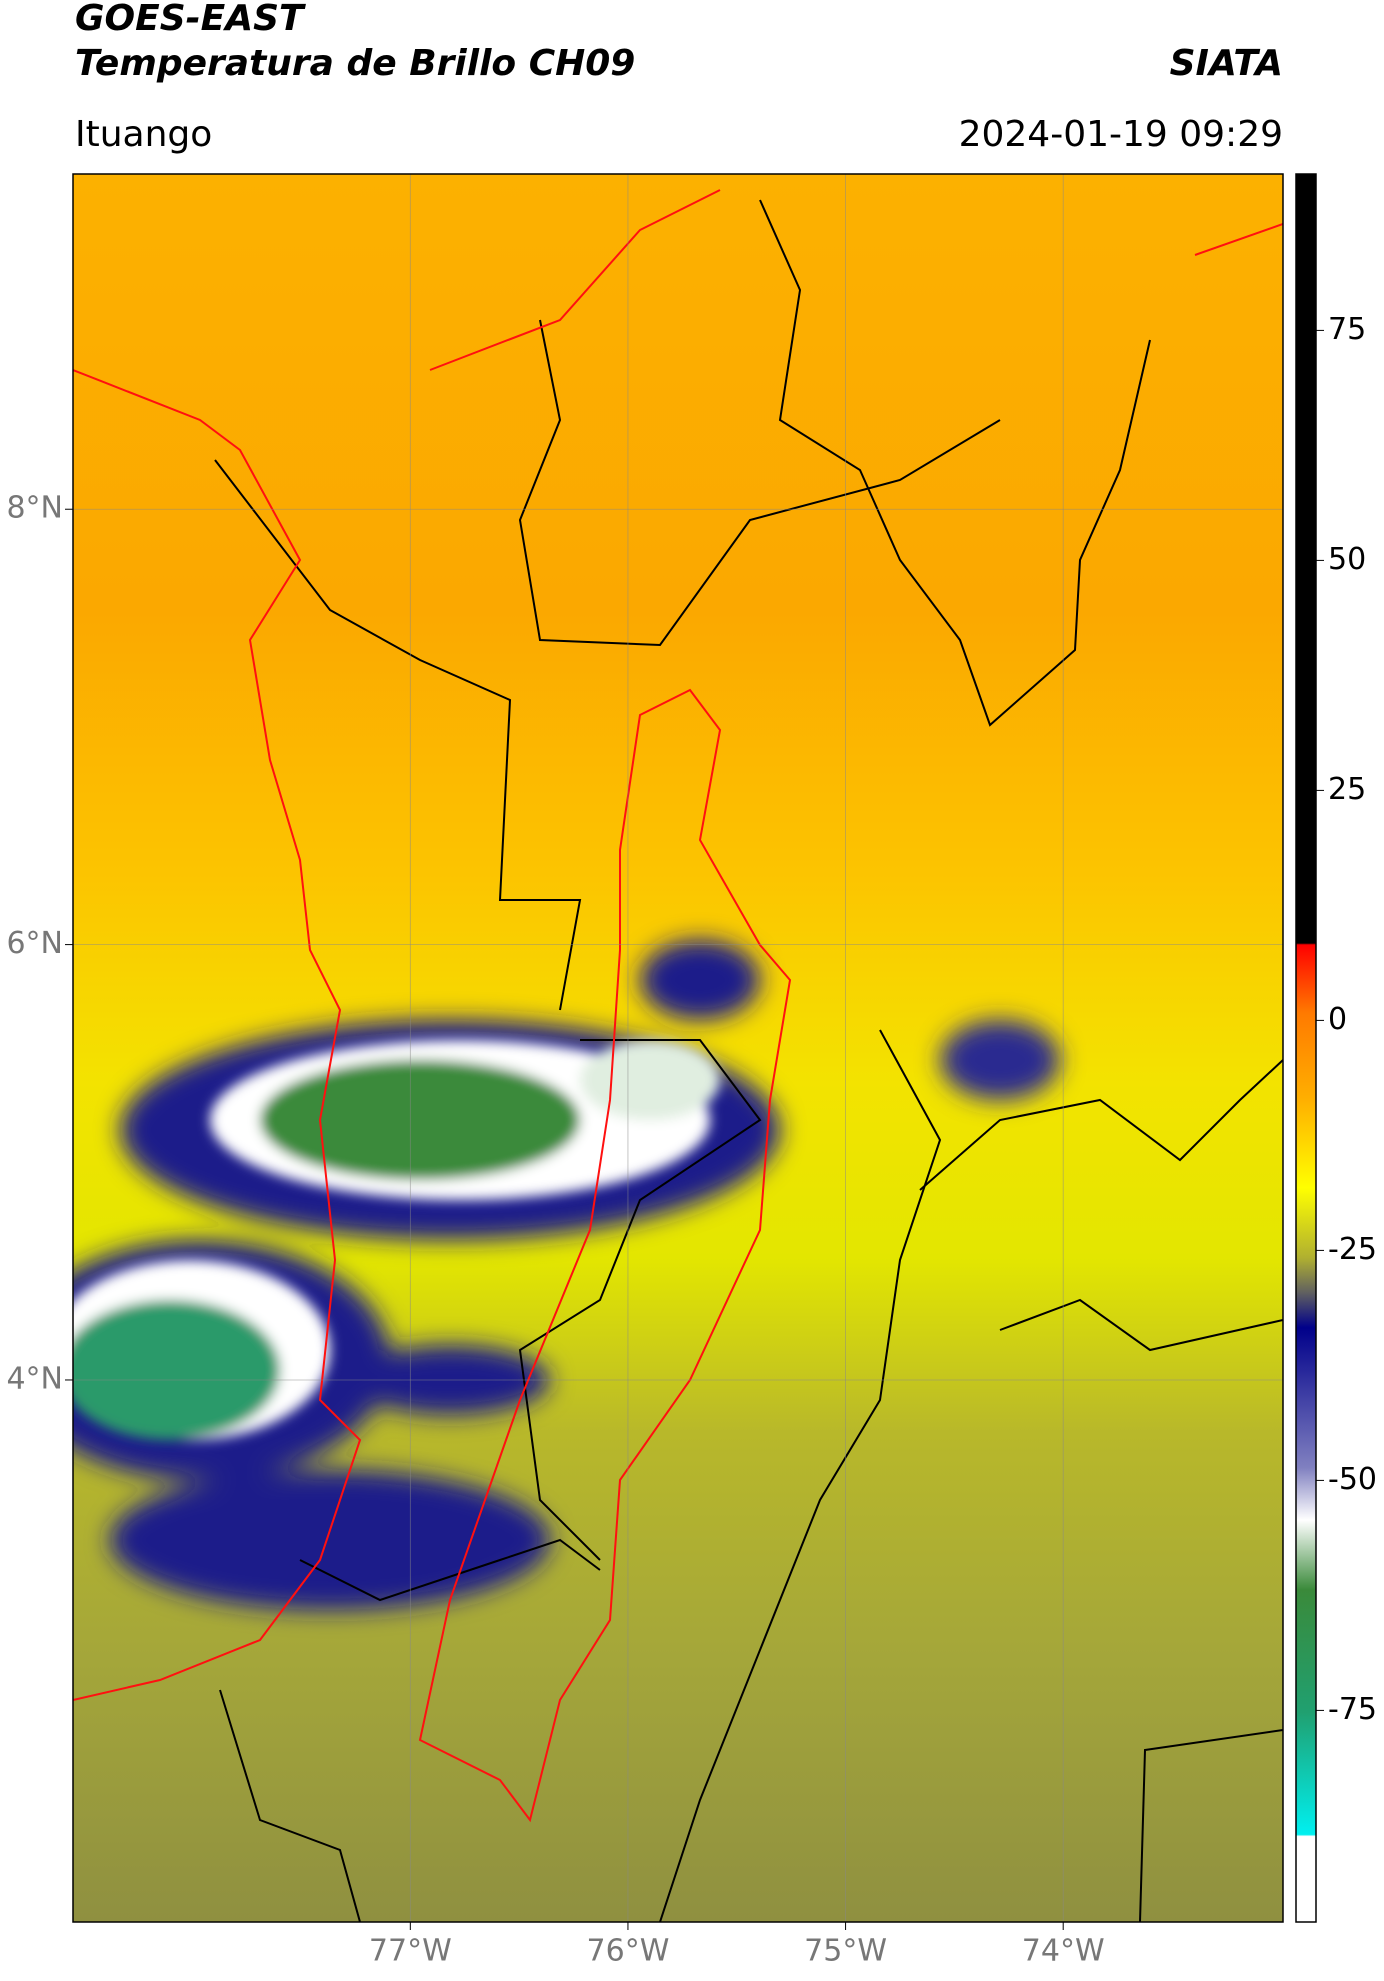 The width and height of the screenshot is (1384, 1981). Describe the element at coordinates (1337, 1019) in the screenshot. I see `colorbar-tick-label: 0` at that location.